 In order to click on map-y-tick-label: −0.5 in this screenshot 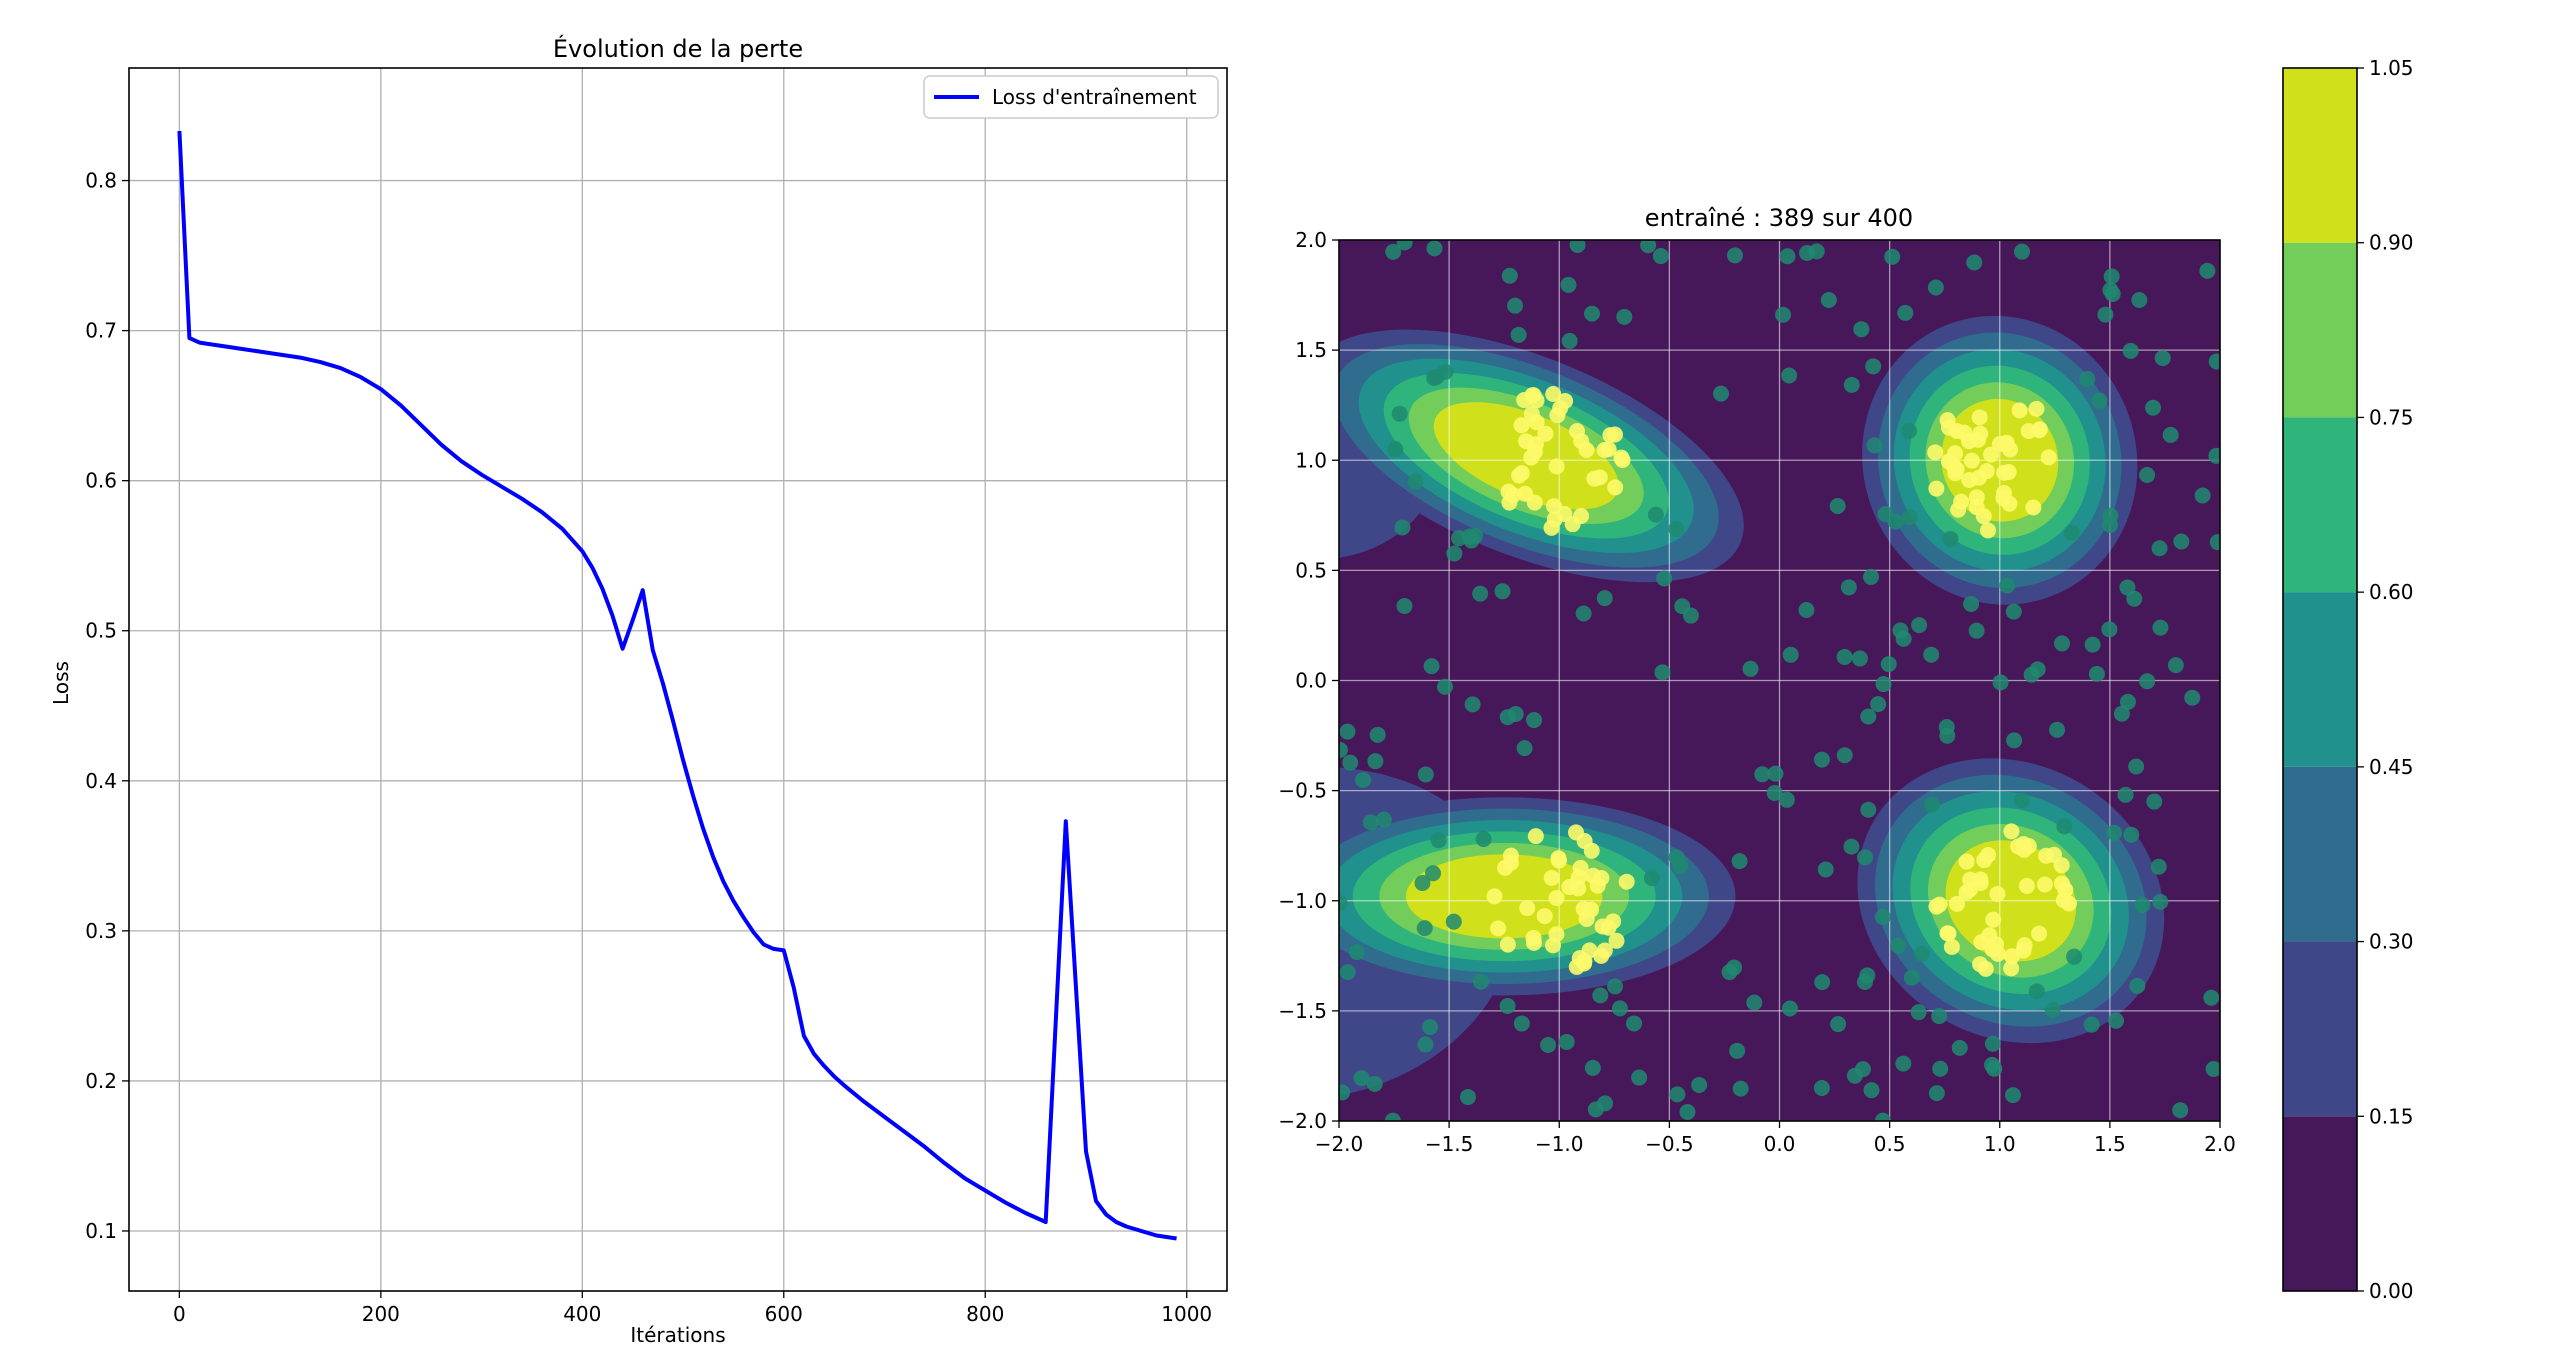, I will do `click(1302, 791)`.